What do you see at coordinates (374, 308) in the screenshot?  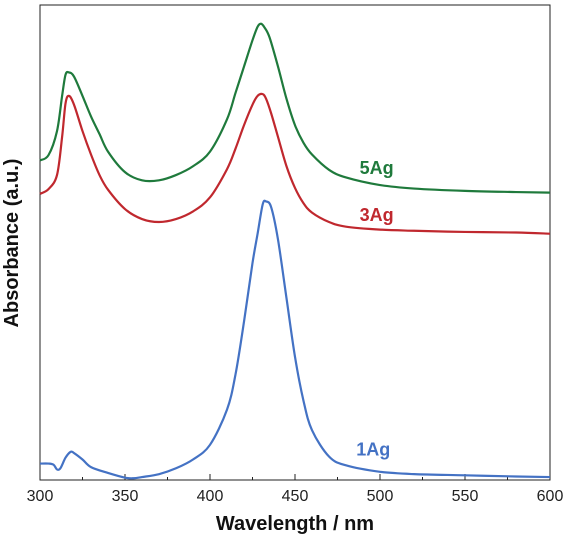 I see `series-labels: 5Ag 3Ag 1Ag` at bounding box center [374, 308].